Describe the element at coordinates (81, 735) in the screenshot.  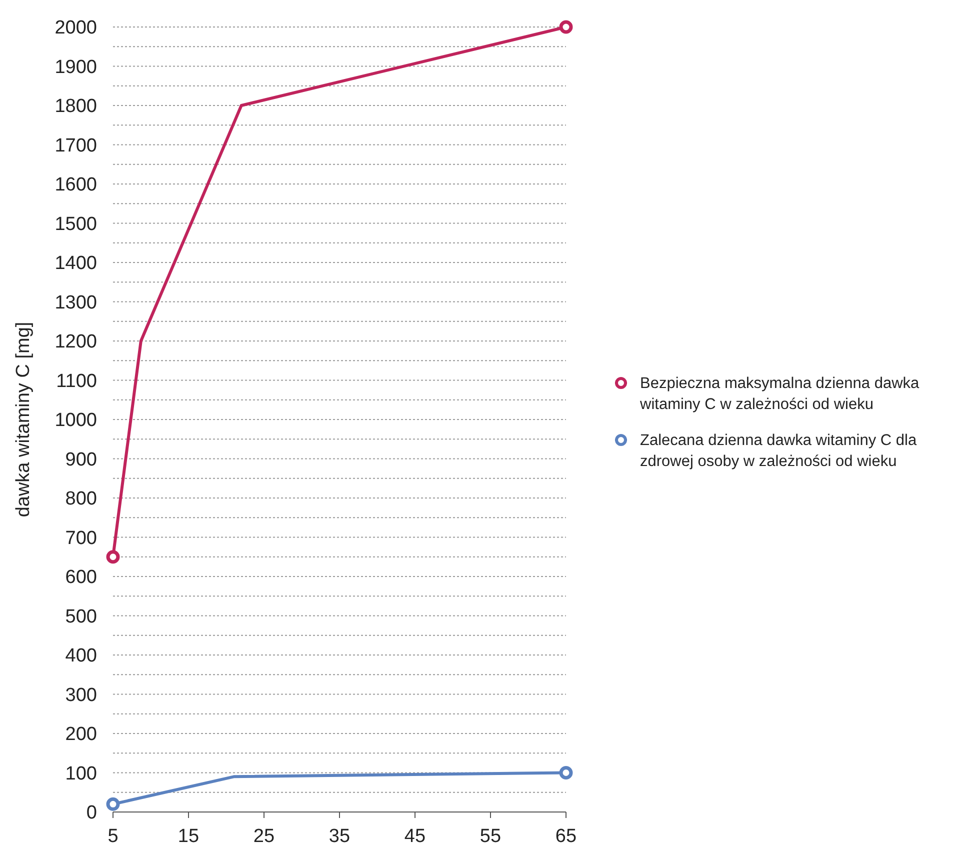
I see `y-tick-label: 200` at that location.